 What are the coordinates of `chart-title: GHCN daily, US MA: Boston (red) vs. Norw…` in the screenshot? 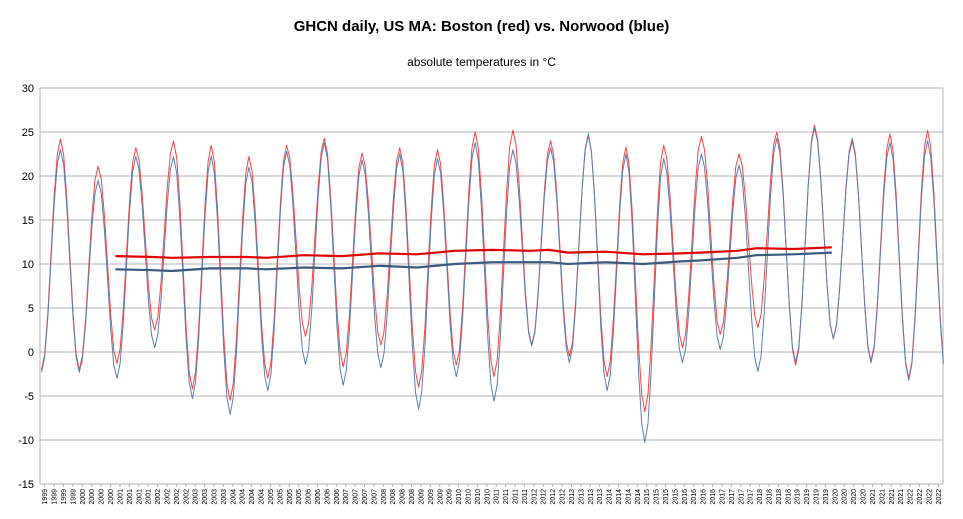 It's located at (481, 26).